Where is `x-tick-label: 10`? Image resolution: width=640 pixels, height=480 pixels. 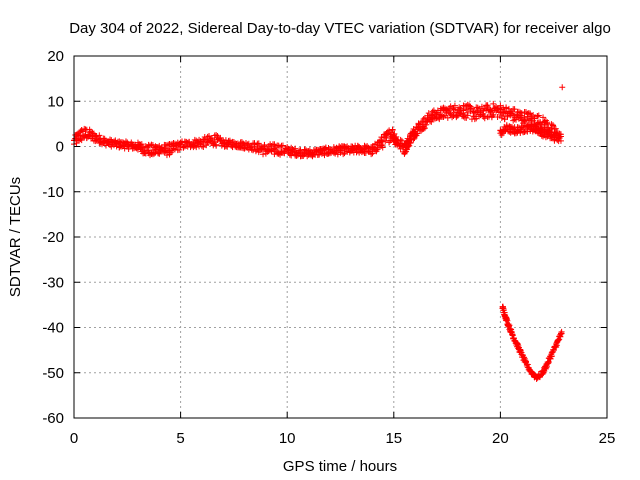 x-tick-label: 10 is located at coordinates (287, 438).